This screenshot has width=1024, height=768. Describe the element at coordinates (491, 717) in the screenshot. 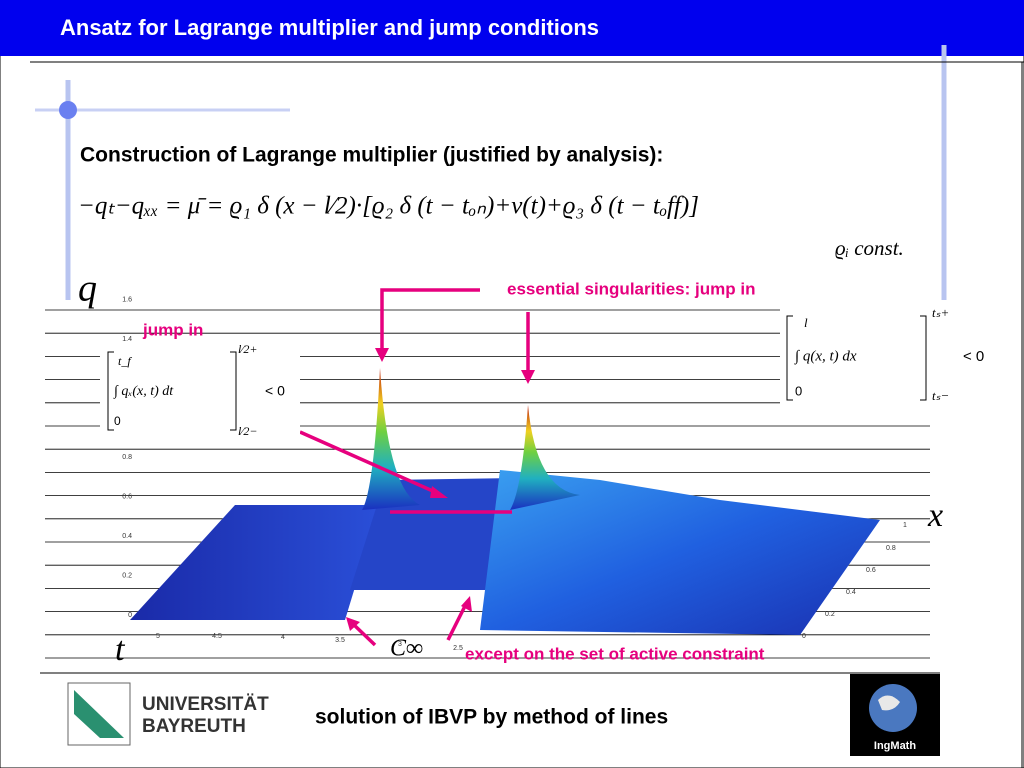

I see `caption: solution of IBVP by method of lines` at that location.